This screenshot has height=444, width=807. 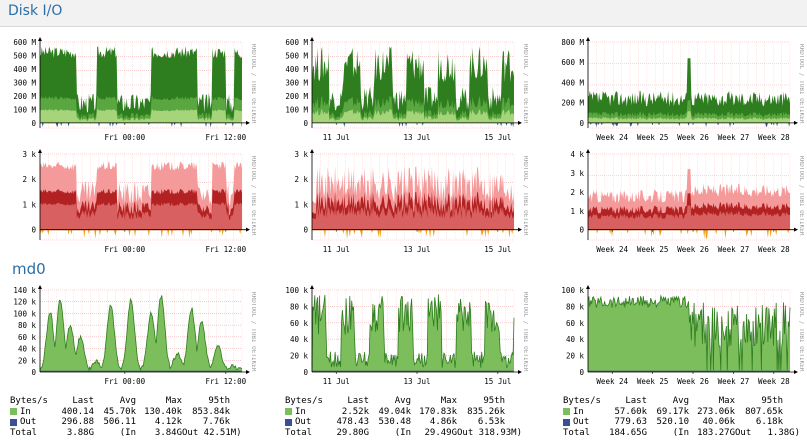 I want to click on legend-row-out: Out 296.88 506.11 4.12k 7.76k, so click(x=120, y=422).